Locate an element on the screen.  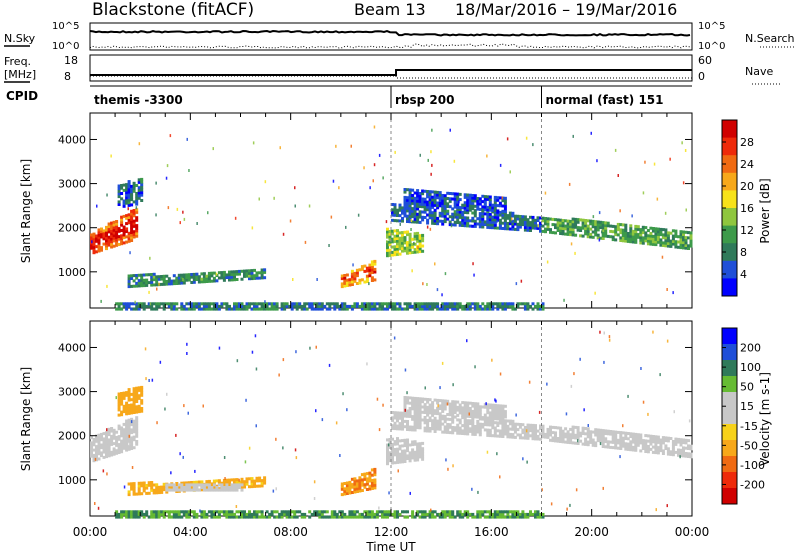
noise-right-tick-top: 10^5 is located at coordinates (711, 26).